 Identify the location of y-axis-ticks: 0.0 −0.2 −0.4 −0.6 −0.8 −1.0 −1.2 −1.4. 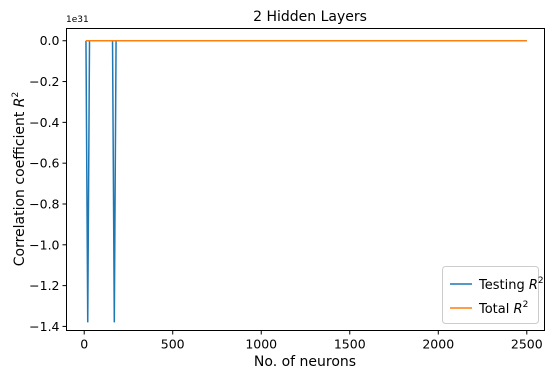
(48, 183).